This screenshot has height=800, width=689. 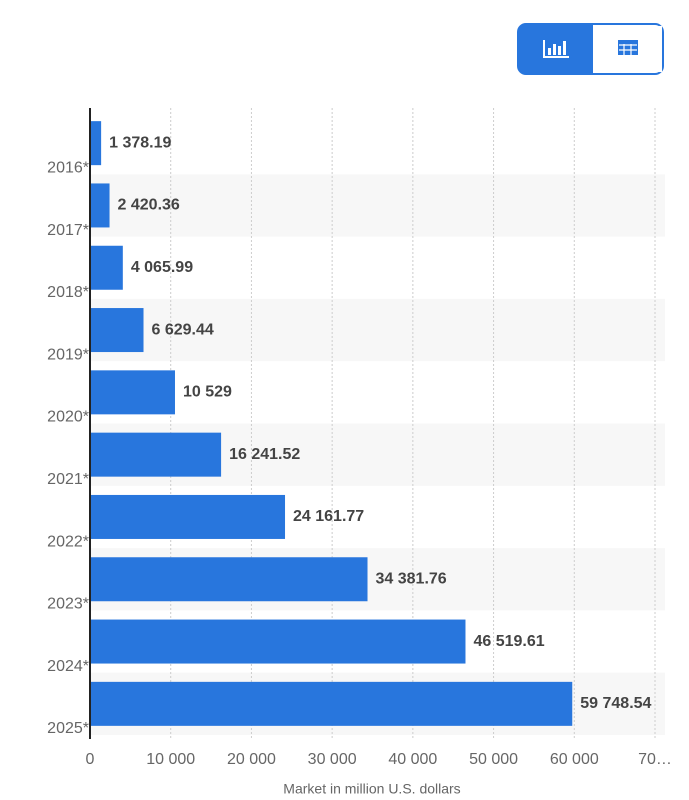 I want to click on x-tick-label: 10 000, so click(x=170, y=759).